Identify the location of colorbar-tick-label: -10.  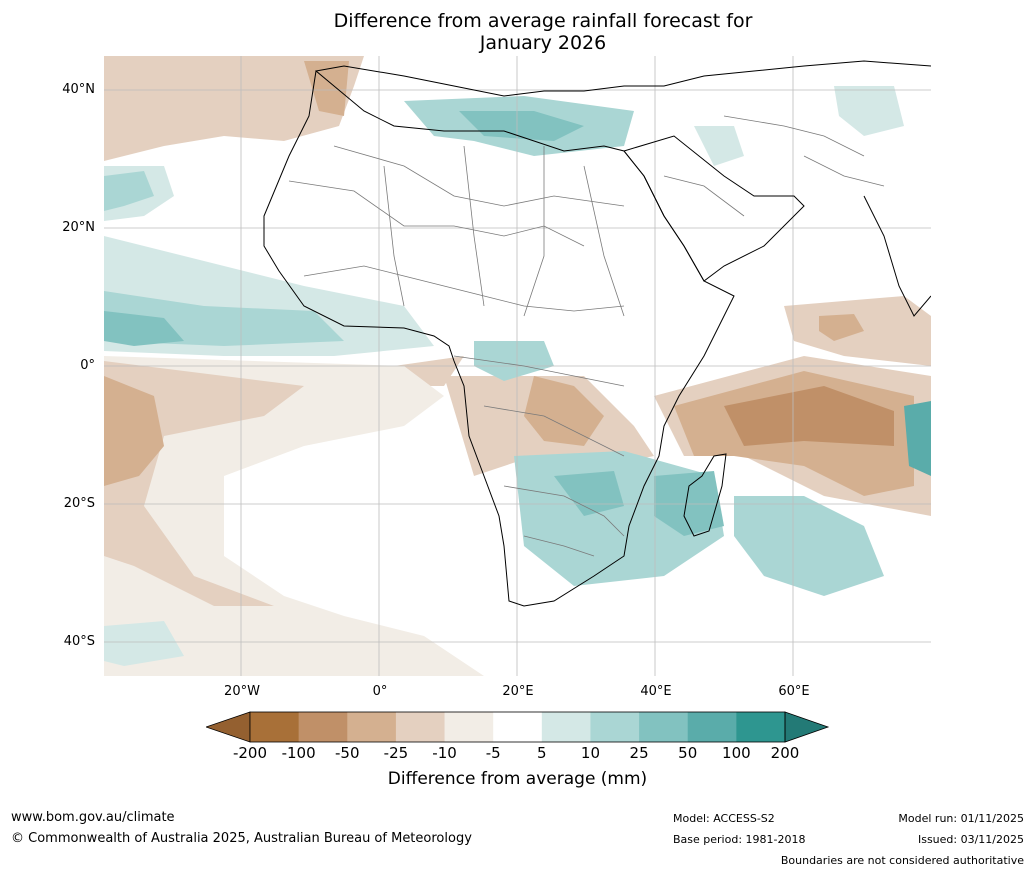
(444, 753).